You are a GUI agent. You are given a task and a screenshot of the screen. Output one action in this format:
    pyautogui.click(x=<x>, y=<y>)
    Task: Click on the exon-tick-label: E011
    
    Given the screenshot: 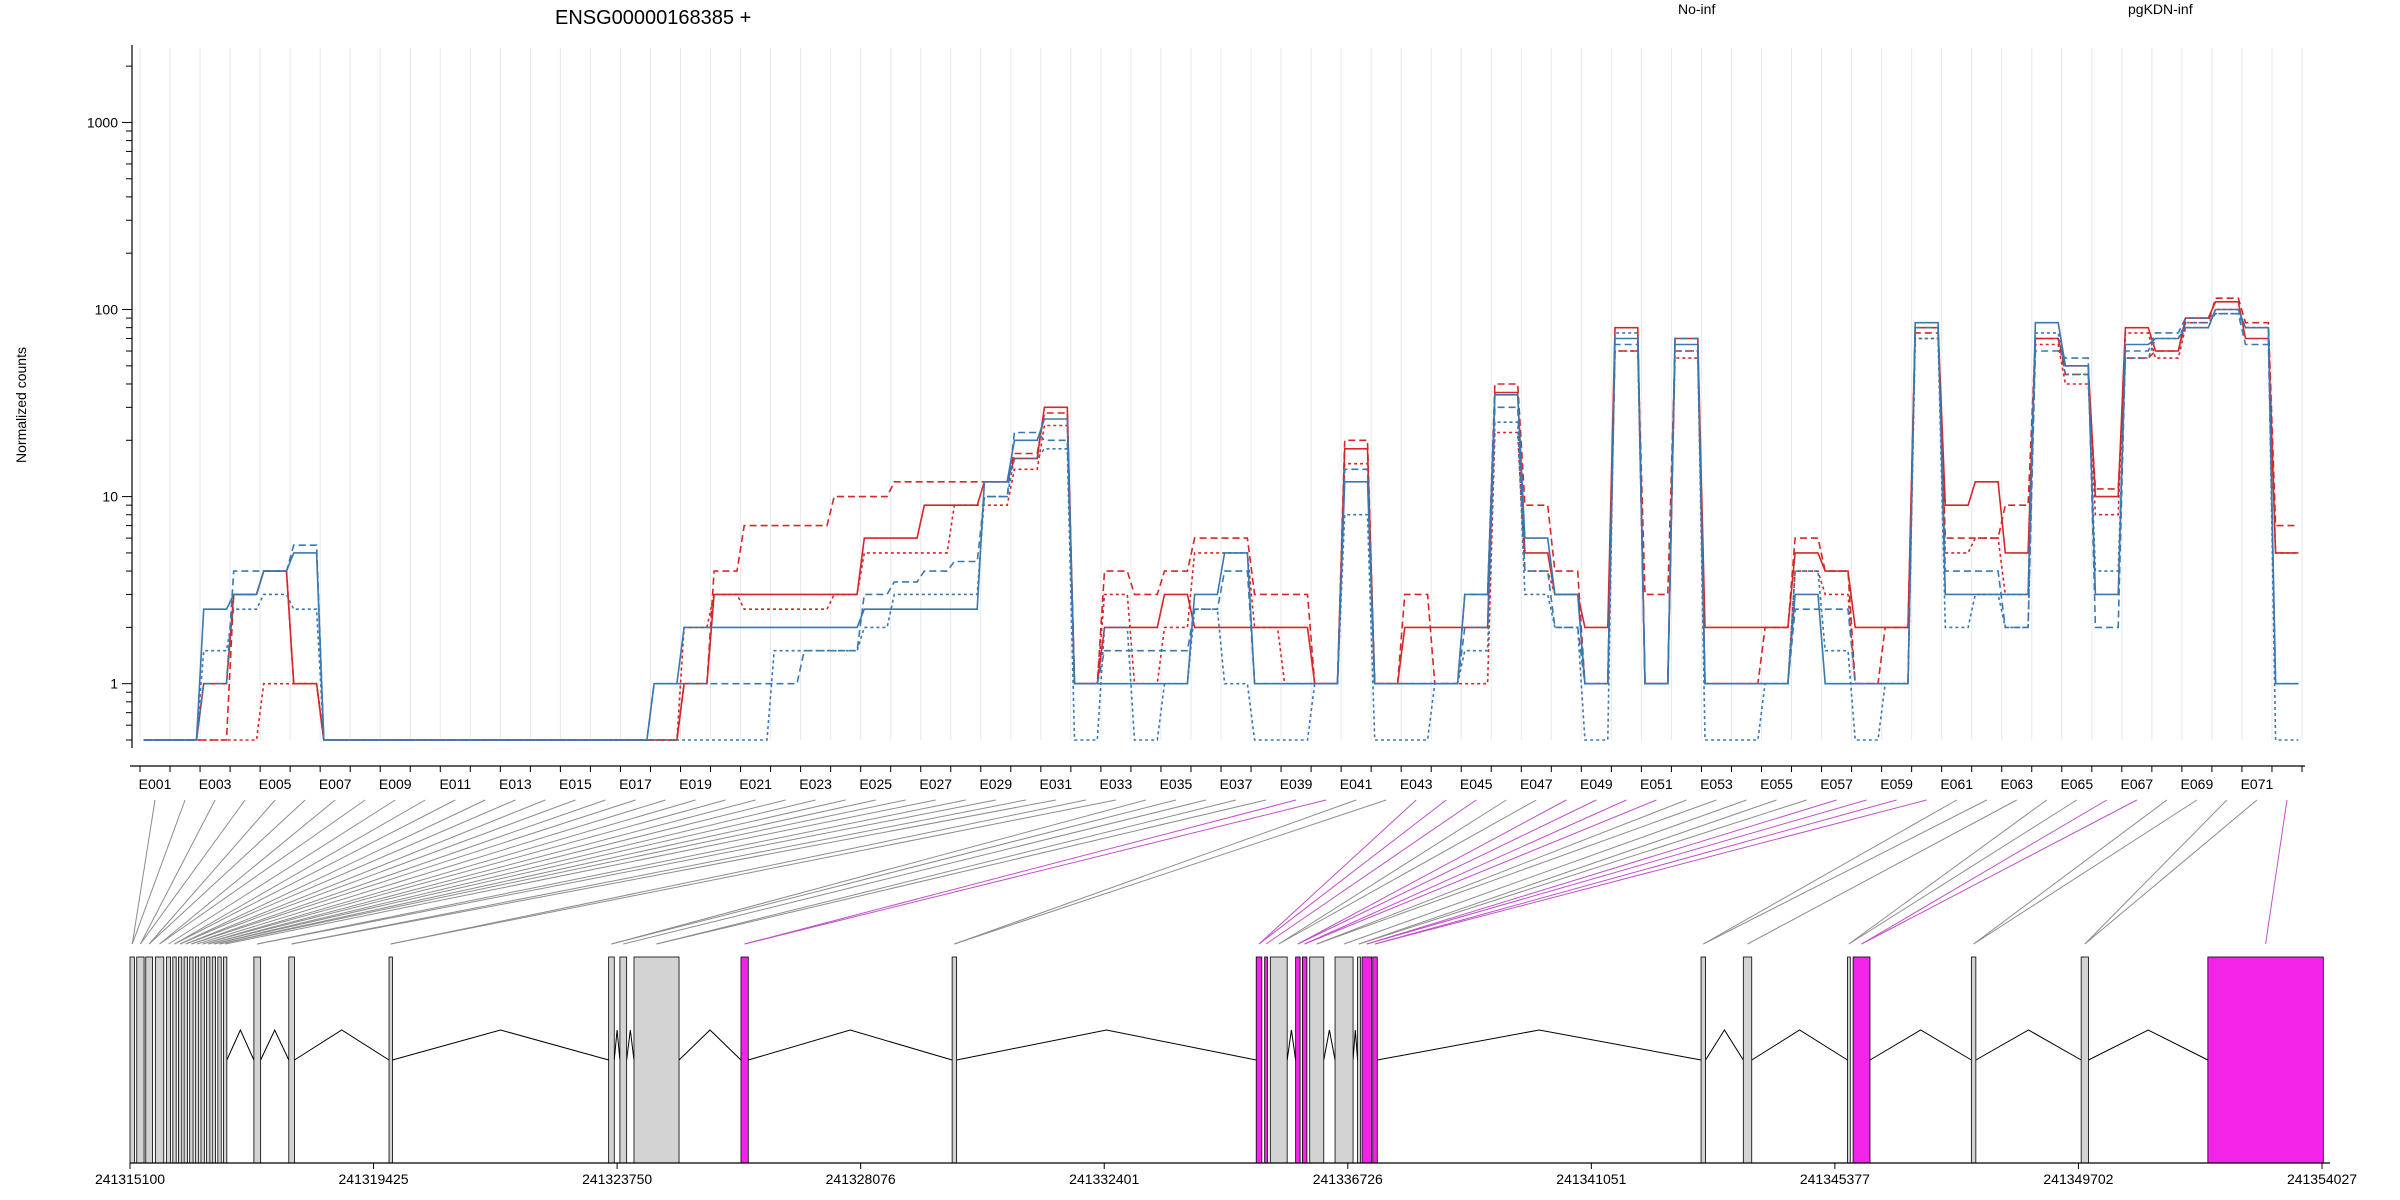 What is the action you would take?
    pyautogui.click(x=455, y=784)
    